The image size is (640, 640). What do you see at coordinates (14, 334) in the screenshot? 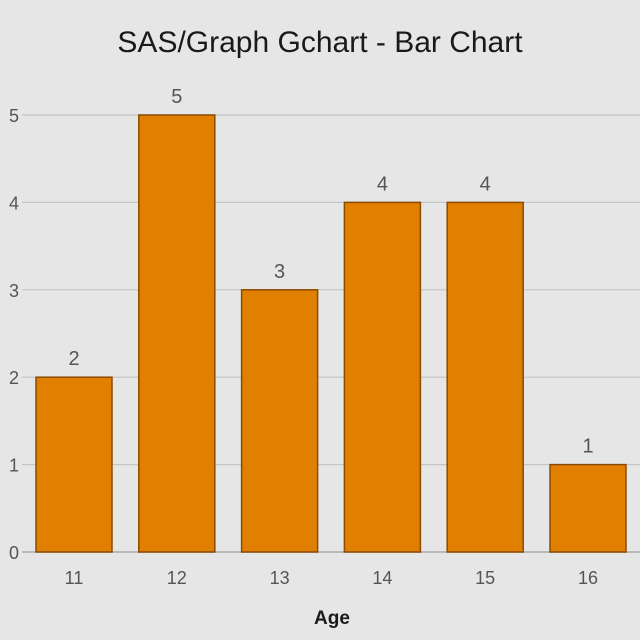
I see `y-axis-ticks: 0 1 2 3 4 5` at bounding box center [14, 334].